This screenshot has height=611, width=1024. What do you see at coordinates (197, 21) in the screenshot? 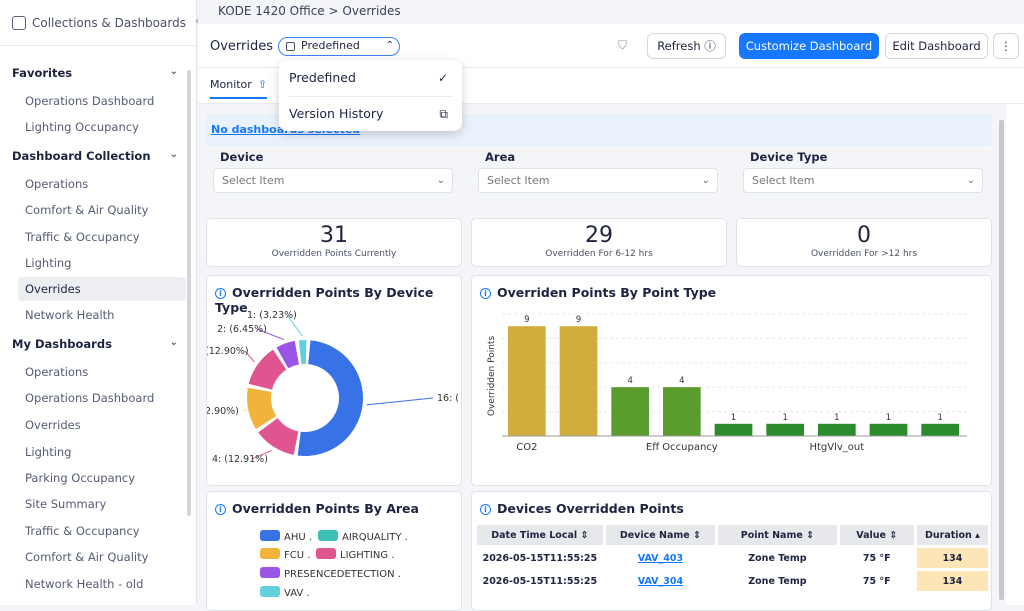
I see `collapse-sidebar-icon: ‹` at bounding box center [197, 21].